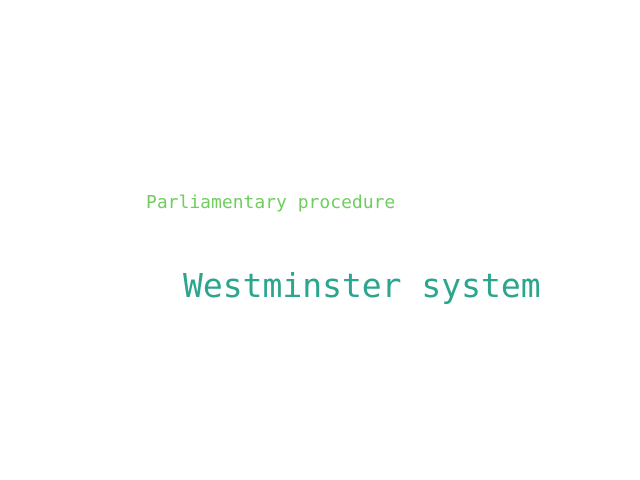 Image resolution: width=640 pixels, height=480 pixels. Describe the element at coordinates (362, 285) in the screenshot. I see `word-westminster-system: Westminster system` at that location.